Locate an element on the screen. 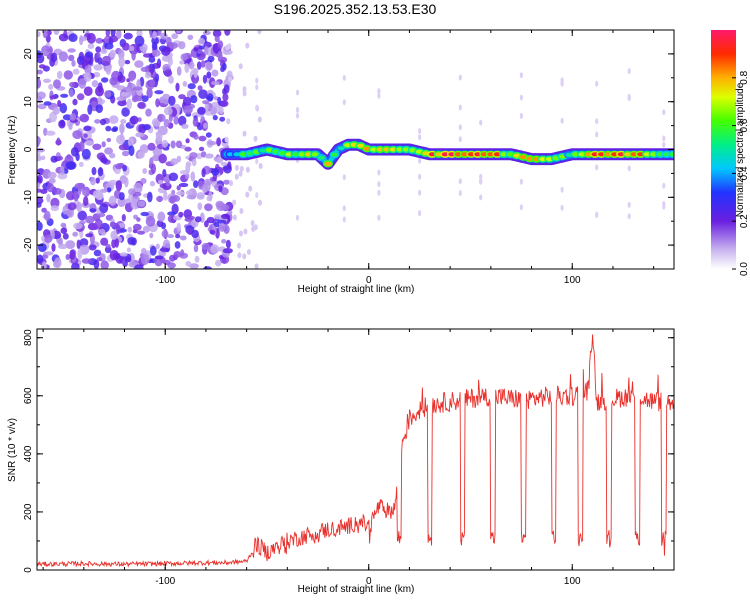 Image resolution: width=750 pixels, height=600 pixels. y-tick-label: 0 is located at coordinates (28, 570).